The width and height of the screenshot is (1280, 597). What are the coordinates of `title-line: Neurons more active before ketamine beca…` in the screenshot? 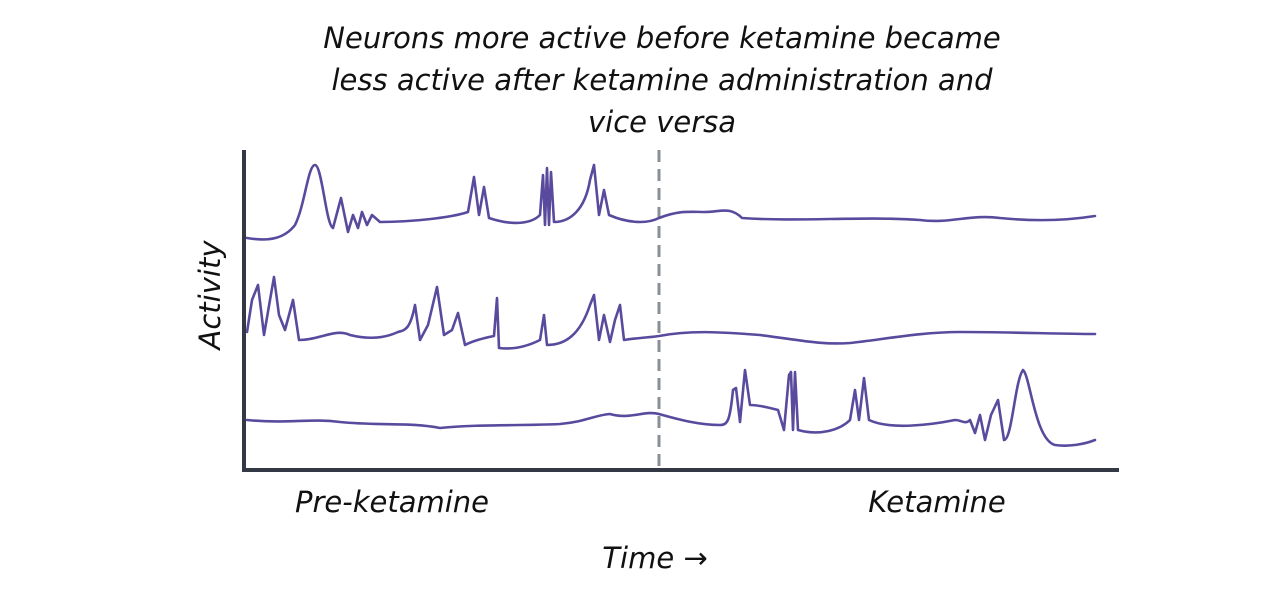 It's located at (661, 38).